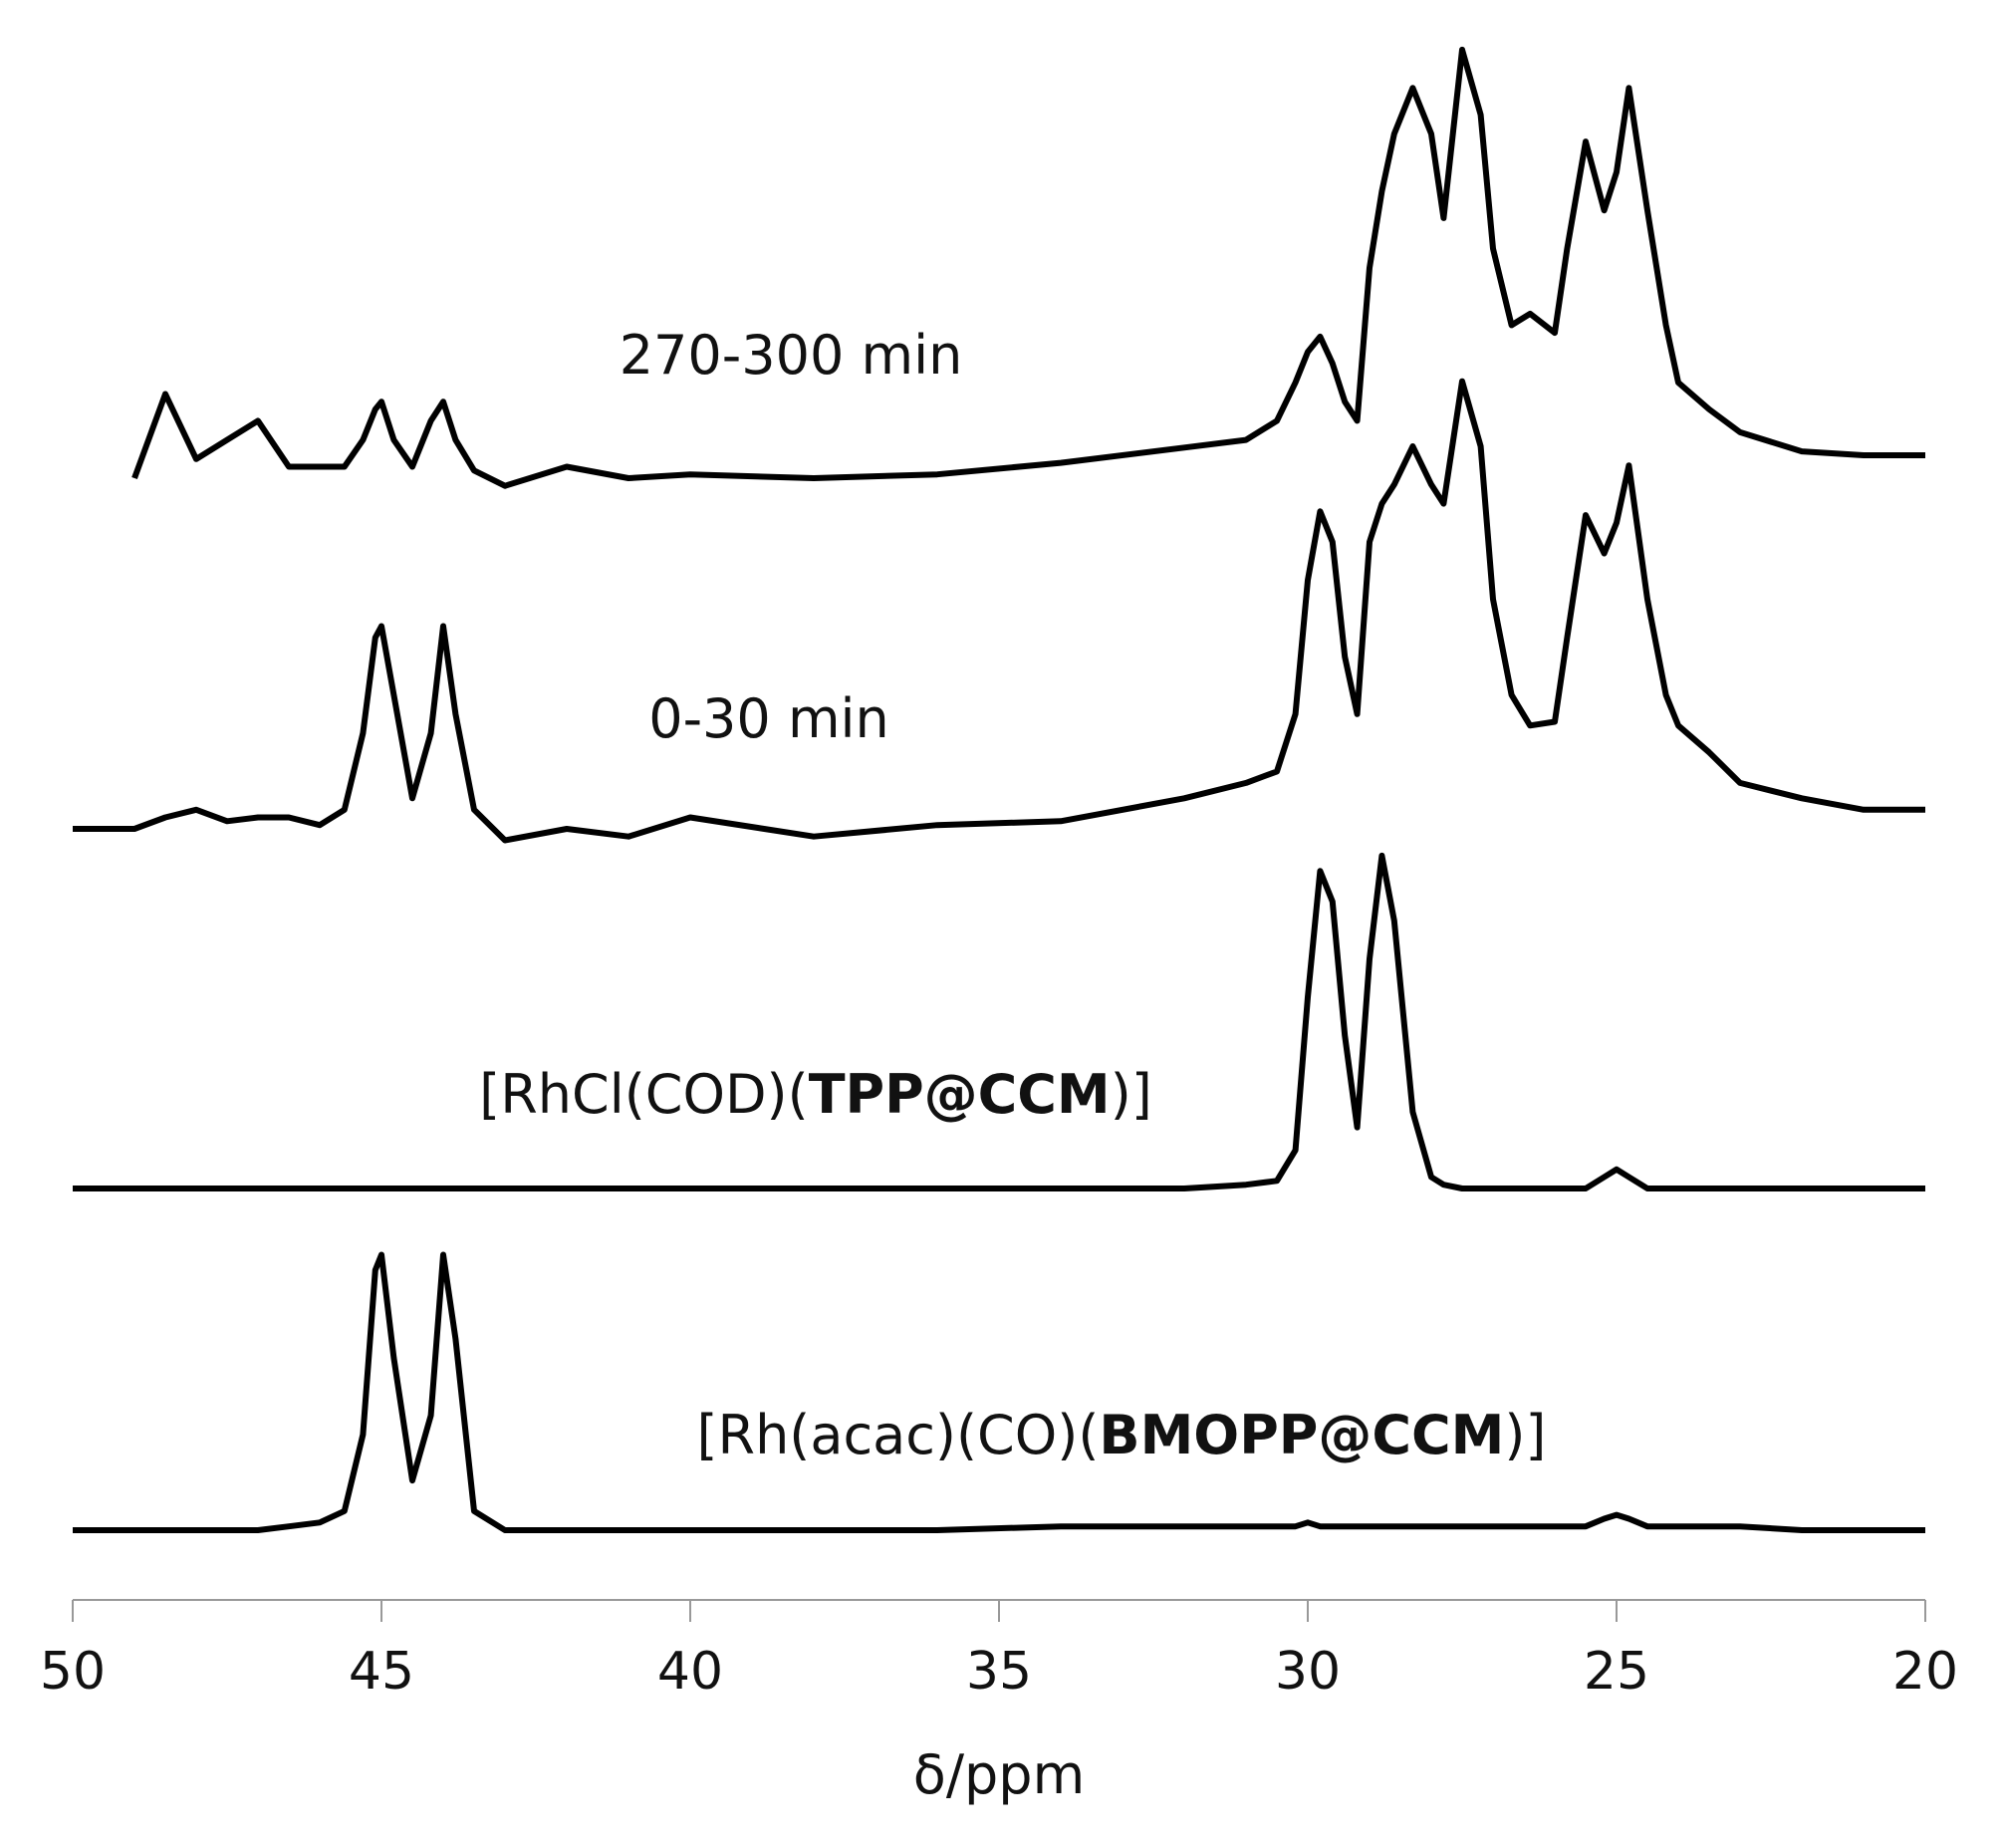 Image resolution: width=2000 pixels, height=1848 pixels. Describe the element at coordinates (73, 1672) in the screenshot. I see `x-tick-label: 50` at that location.